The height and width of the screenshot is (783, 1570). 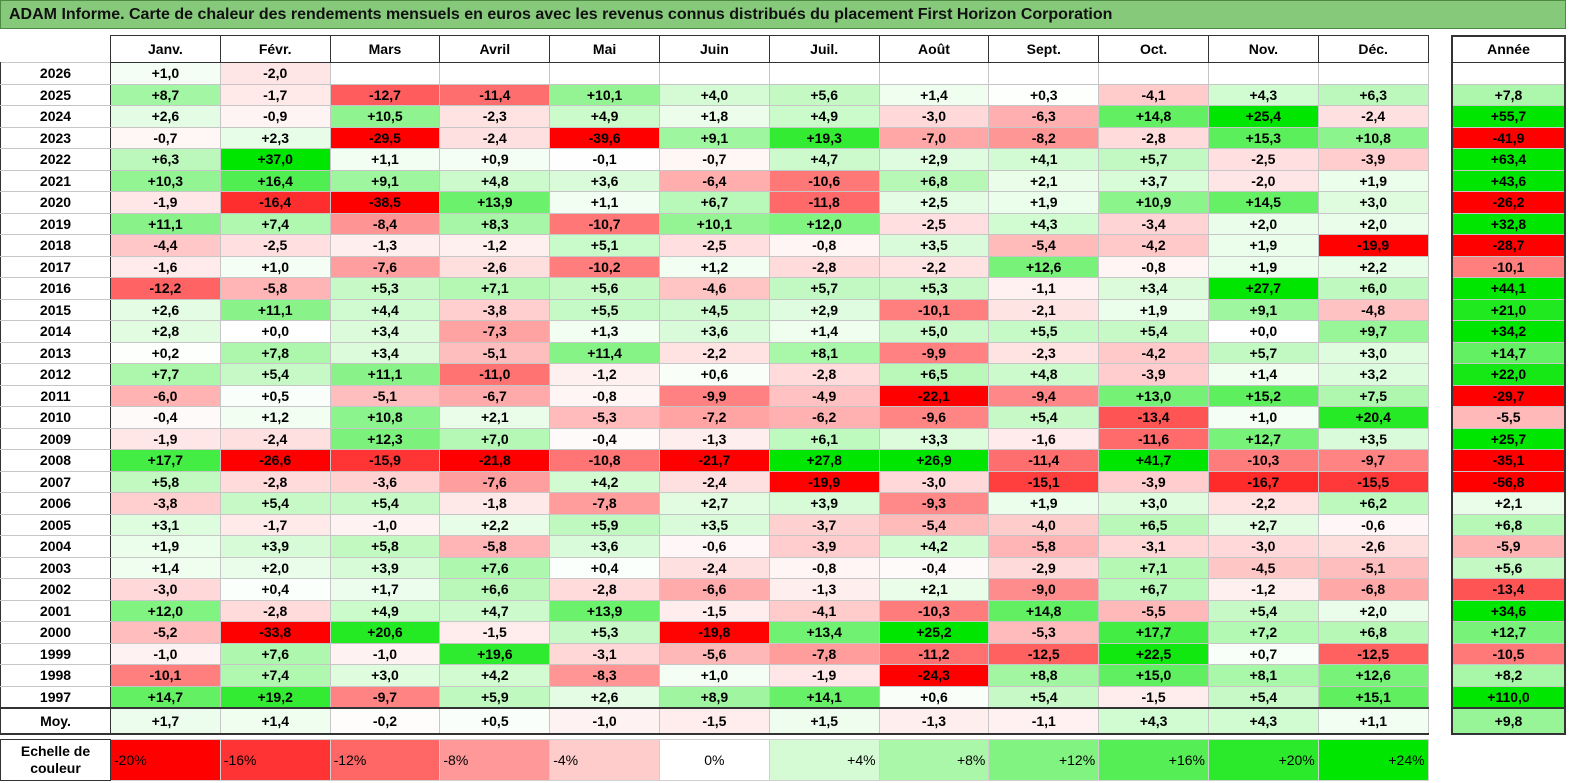 What do you see at coordinates (385, 481) in the screenshot?
I see `heatmap-cell: -3,6` at bounding box center [385, 481].